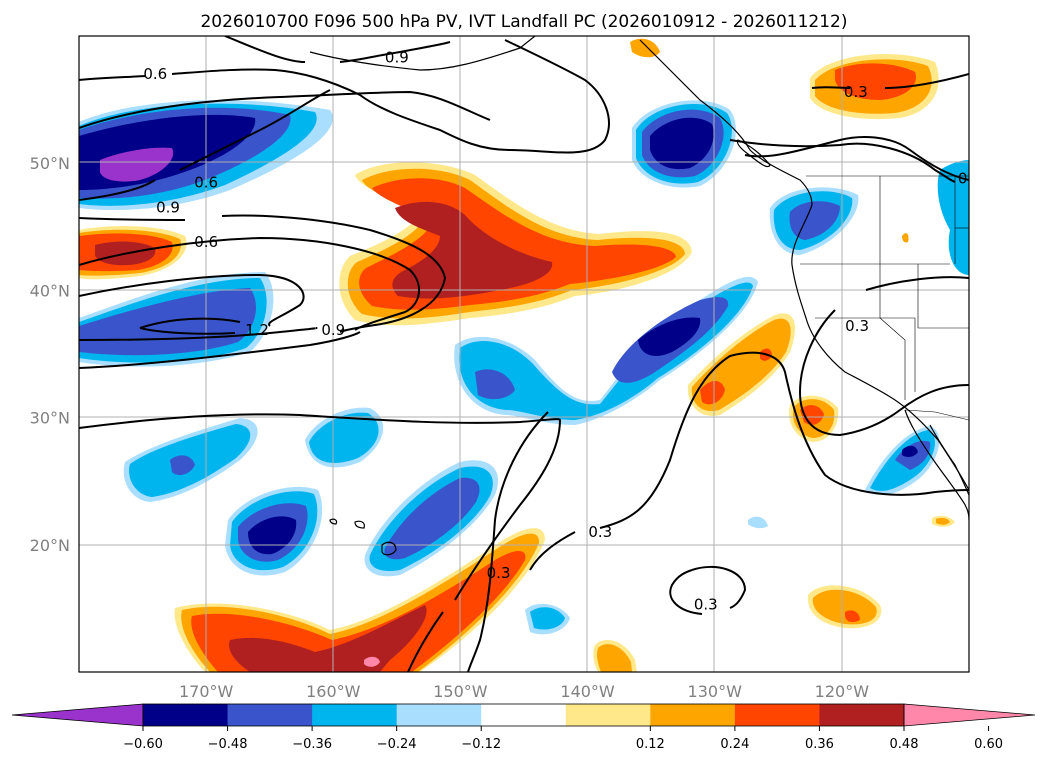 The image size is (1047, 765). What do you see at coordinates (715, 691) in the screenshot?
I see `longitude-label: 130°W` at bounding box center [715, 691].